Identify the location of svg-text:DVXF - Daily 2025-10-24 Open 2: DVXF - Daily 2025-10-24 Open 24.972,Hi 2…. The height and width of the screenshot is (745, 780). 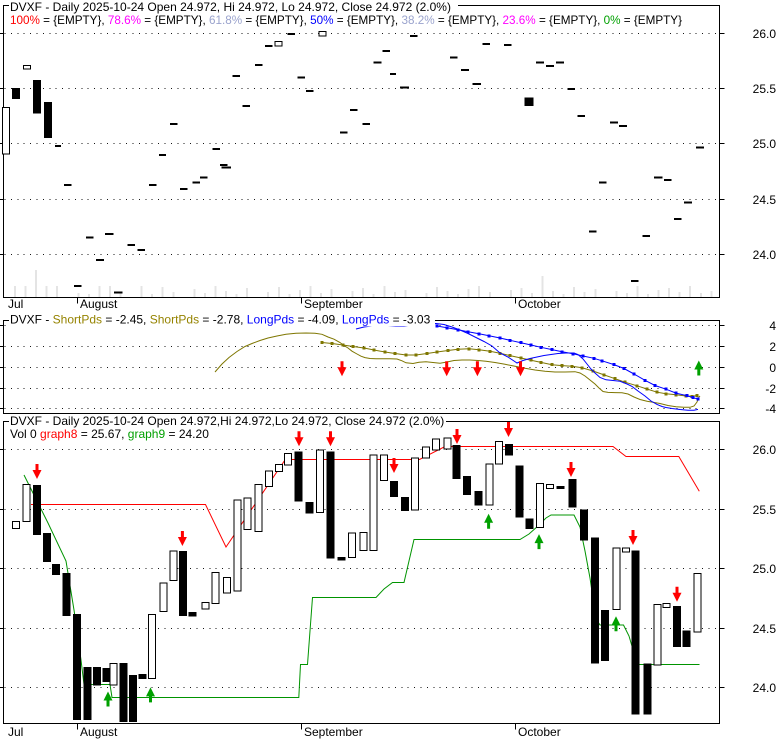
(227, 421).